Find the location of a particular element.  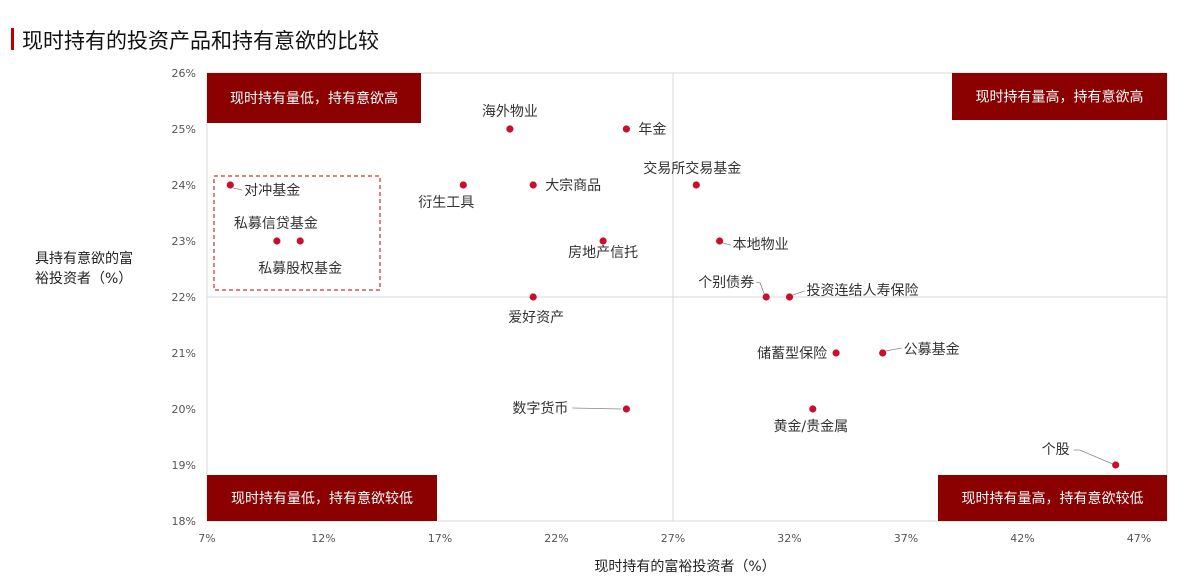

x-tick-label: 12% is located at coordinates (323, 538).